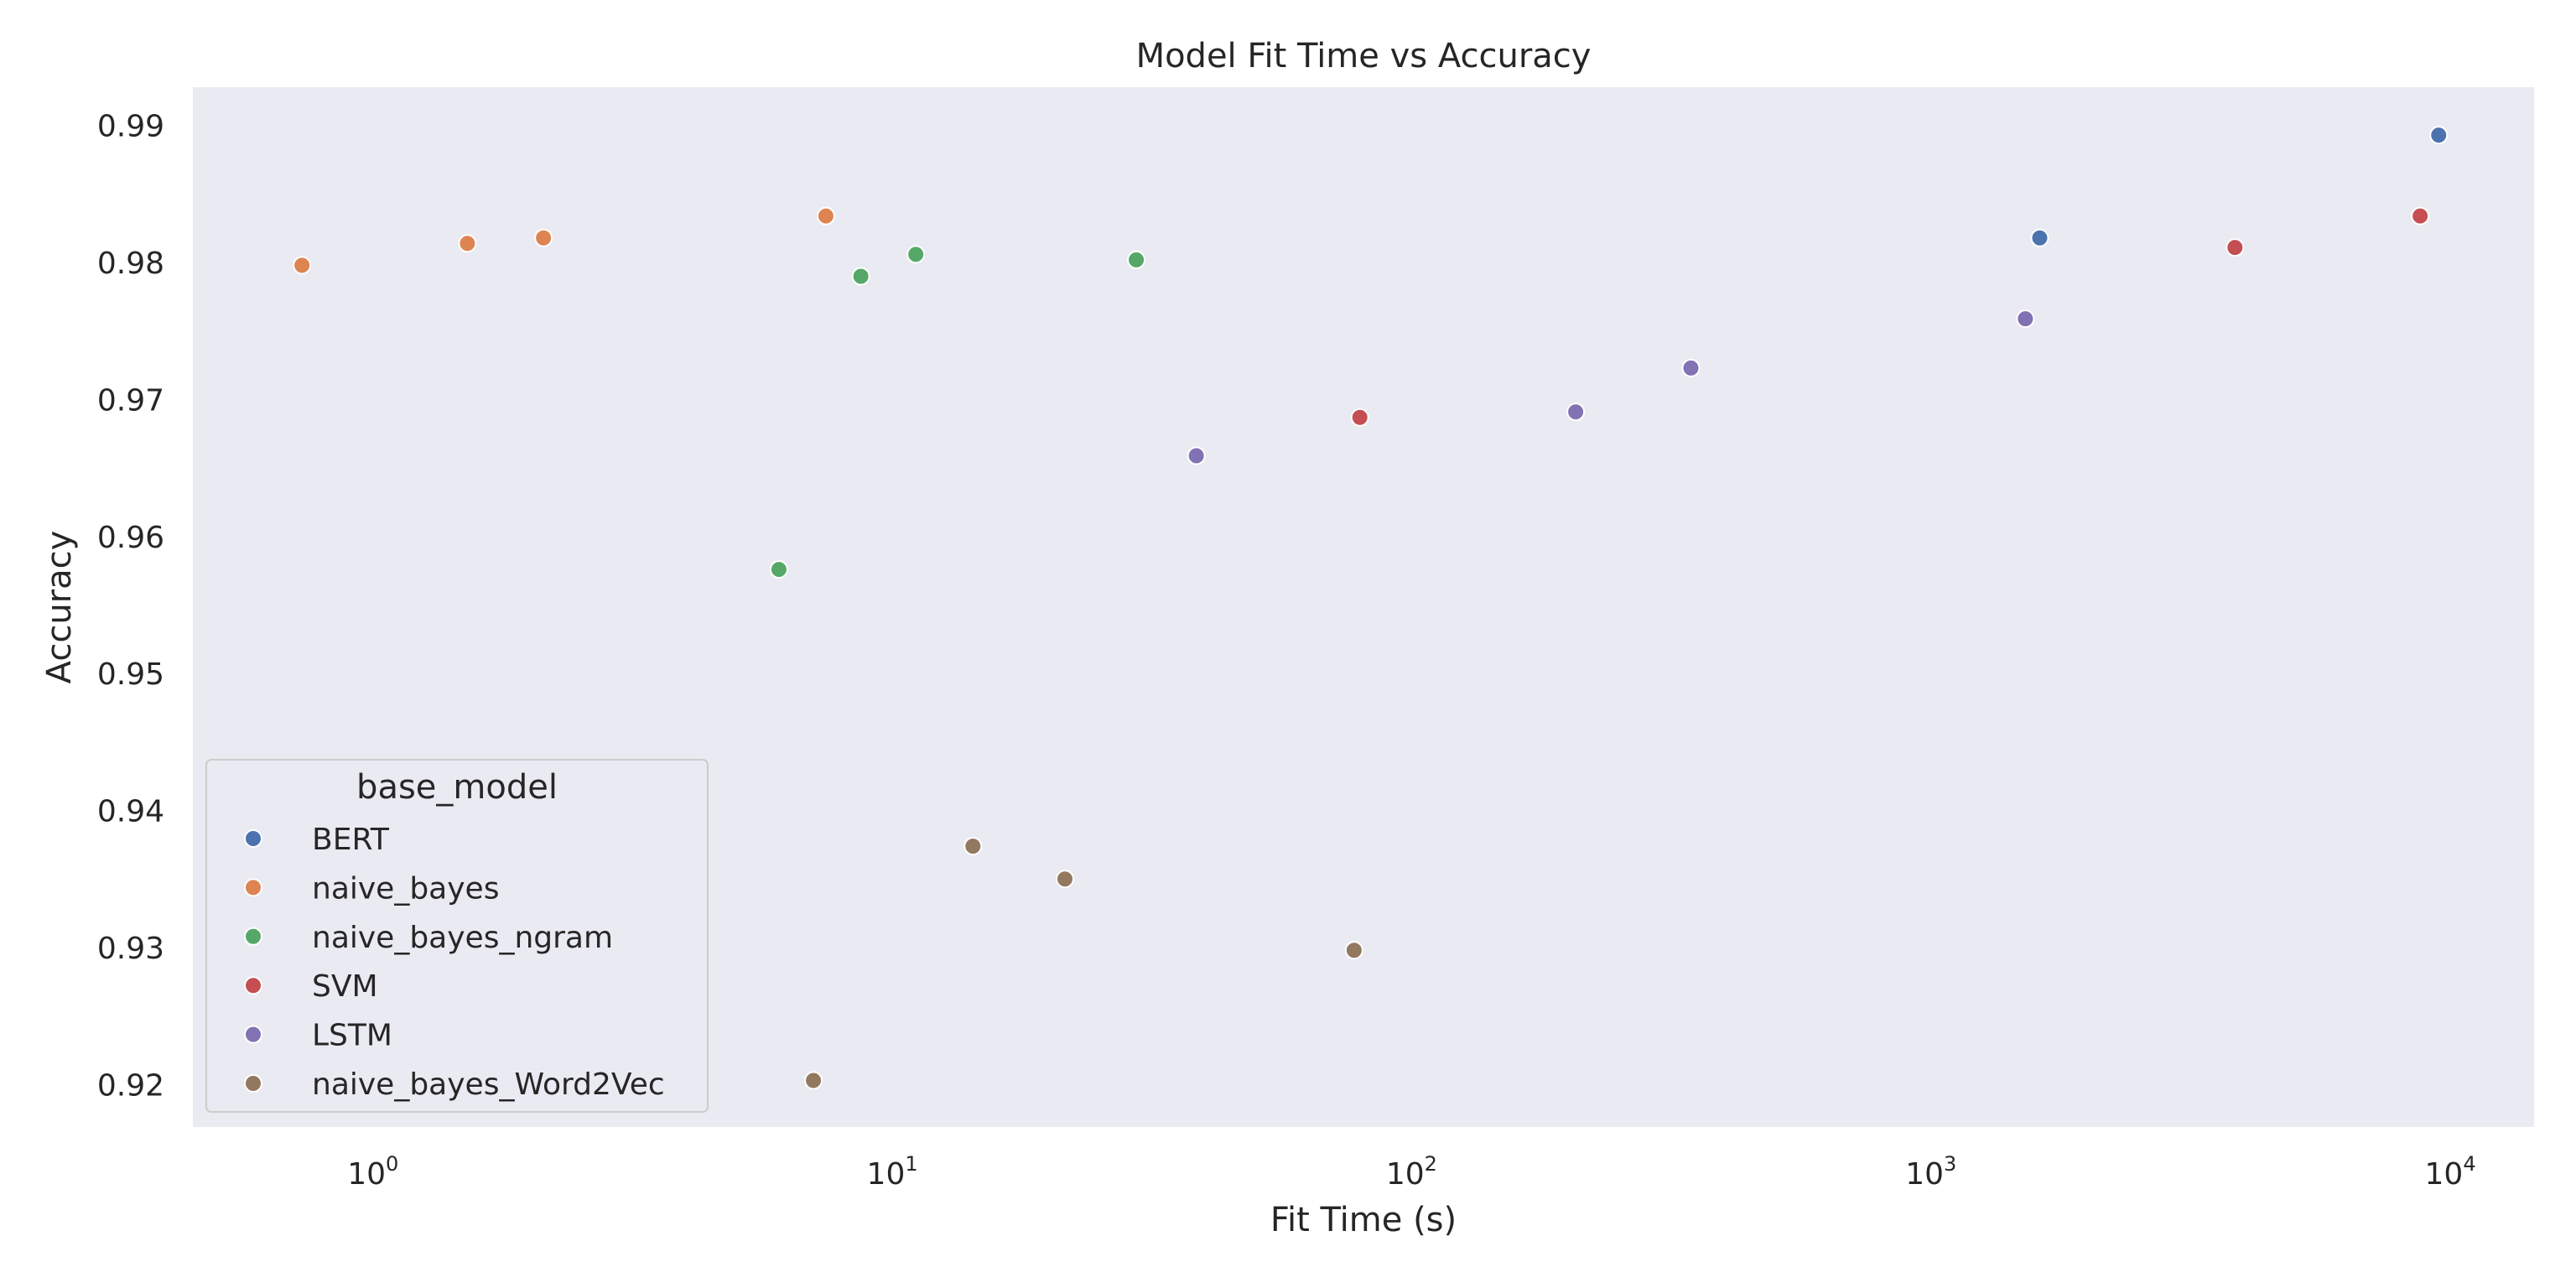  What do you see at coordinates (462, 938) in the screenshot?
I see `legend-label: naive_bayes_ngram` at bounding box center [462, 938].